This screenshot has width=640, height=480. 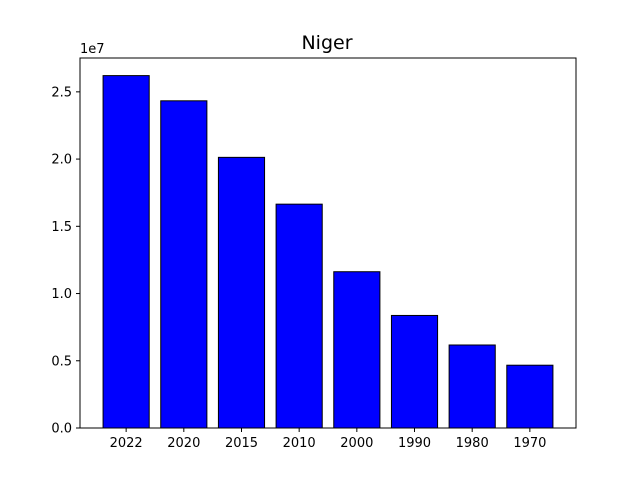 I want to click on y-tick-label-0: 0.0, so click(x=61, y=429).